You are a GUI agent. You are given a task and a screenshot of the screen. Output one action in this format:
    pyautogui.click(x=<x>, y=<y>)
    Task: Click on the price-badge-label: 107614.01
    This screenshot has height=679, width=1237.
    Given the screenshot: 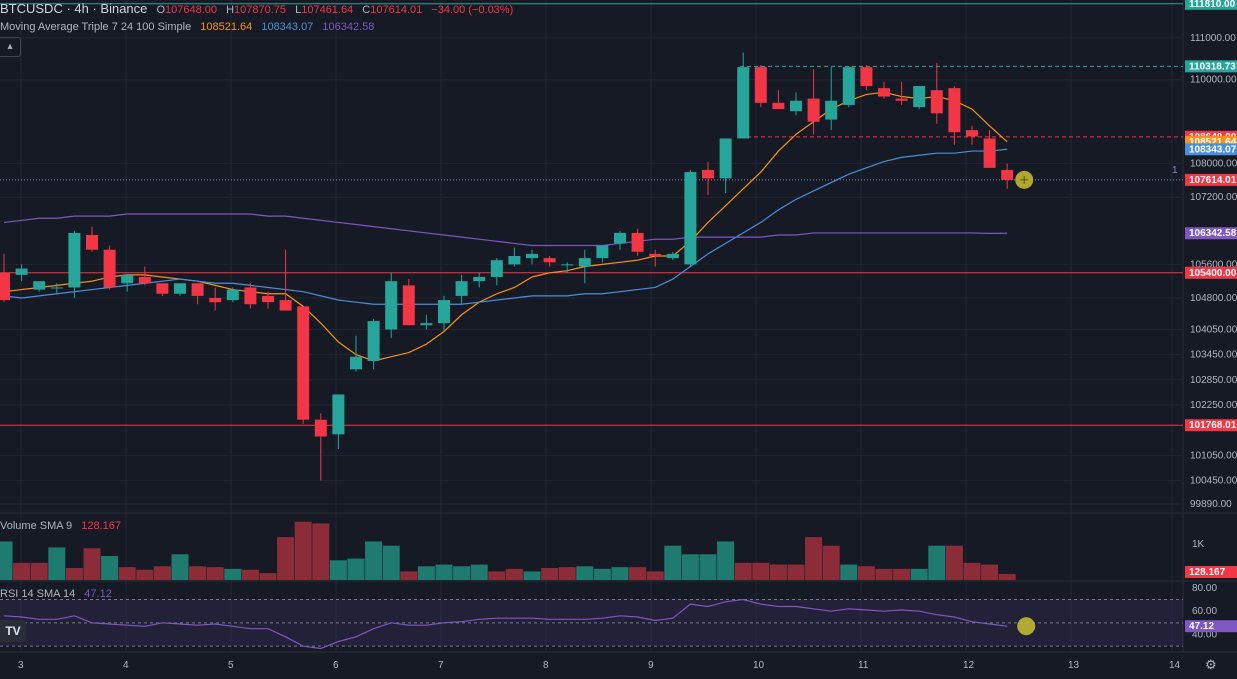 What is the action you would take?
    pyautogui.click(x=1213, y=180)
    